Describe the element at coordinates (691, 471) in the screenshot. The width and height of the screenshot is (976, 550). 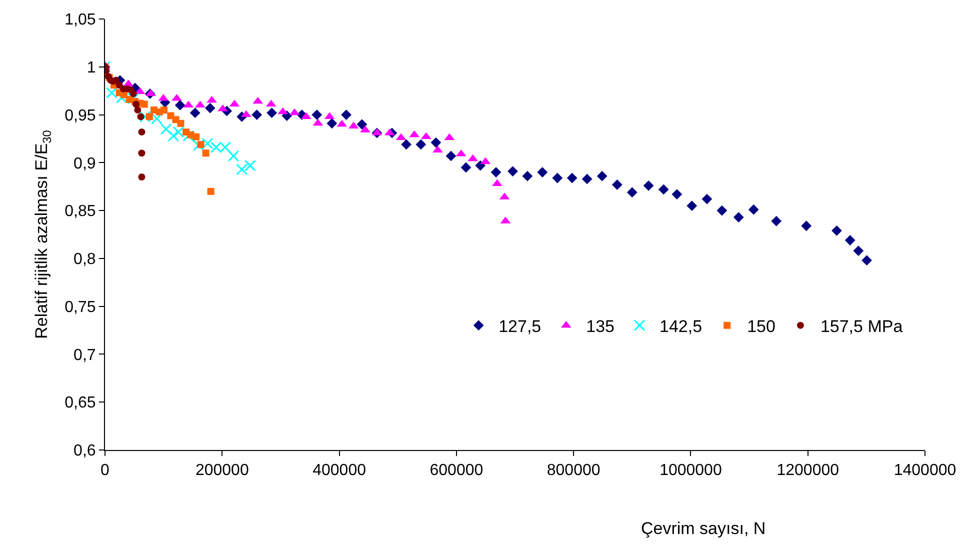
I see `x-tick-label: 1000000` at that location.